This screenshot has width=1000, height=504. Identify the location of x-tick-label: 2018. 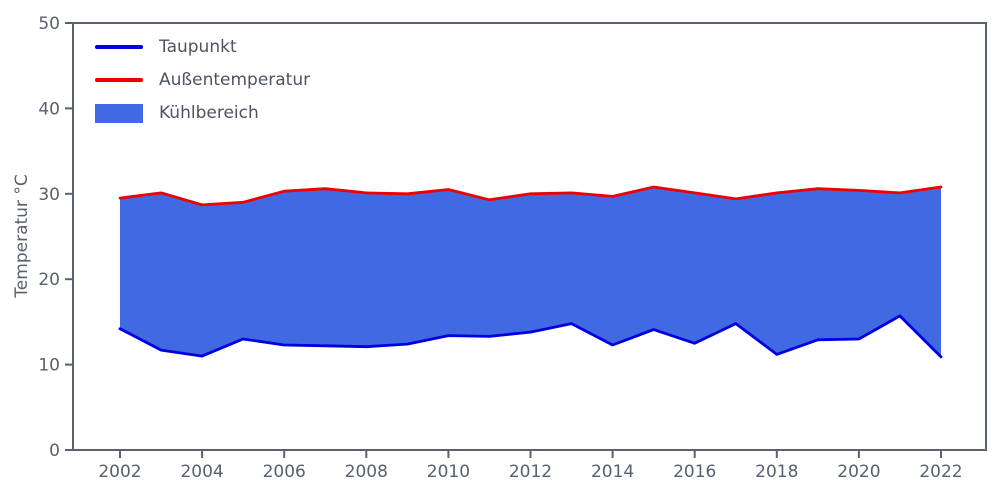
(776, 472).